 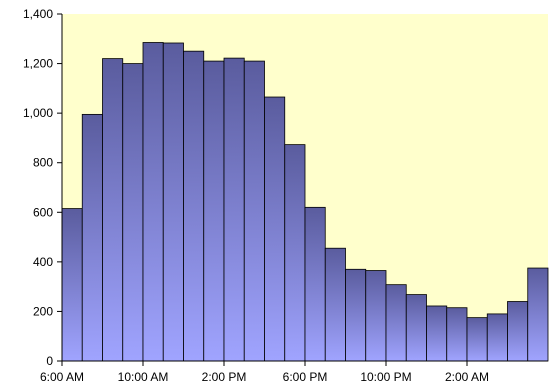 What do you see at coordinates (133, 212) in the screenshot?
I see `bar-9-00-am` at bounding box center [133, 212].